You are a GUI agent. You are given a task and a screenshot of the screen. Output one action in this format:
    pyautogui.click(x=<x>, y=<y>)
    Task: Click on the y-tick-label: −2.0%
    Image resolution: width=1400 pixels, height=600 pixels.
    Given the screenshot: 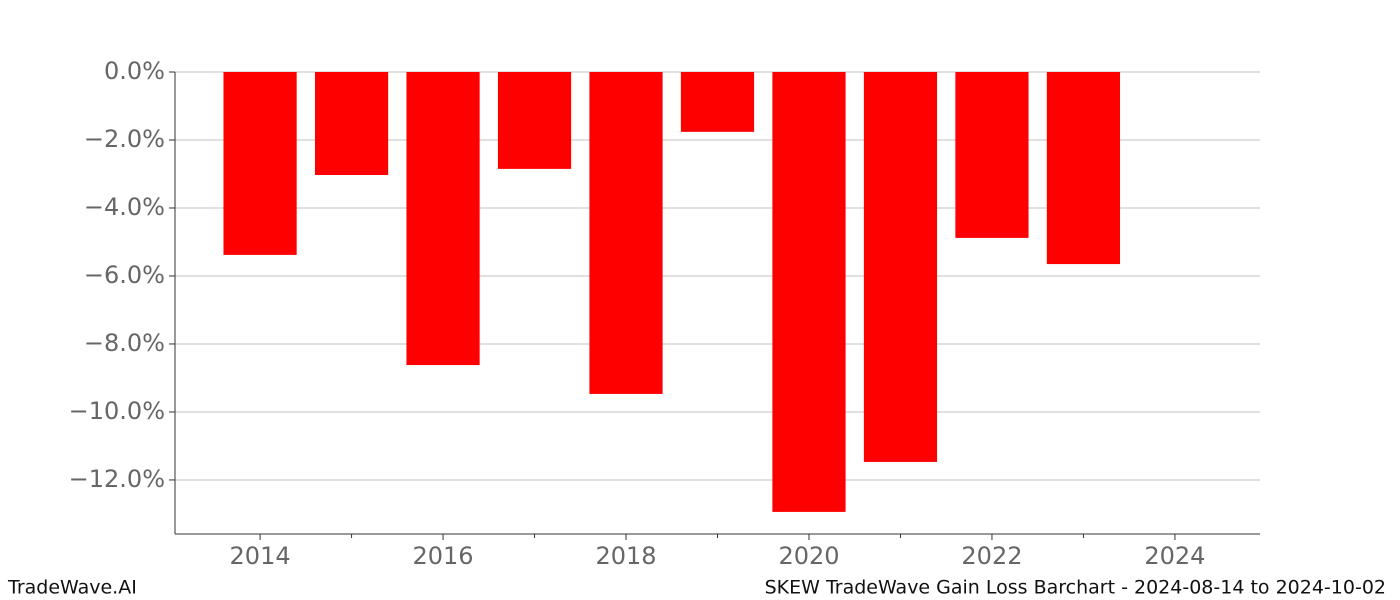 What is the action you would take?
    pyautogui.click(x=124, y=139)
    